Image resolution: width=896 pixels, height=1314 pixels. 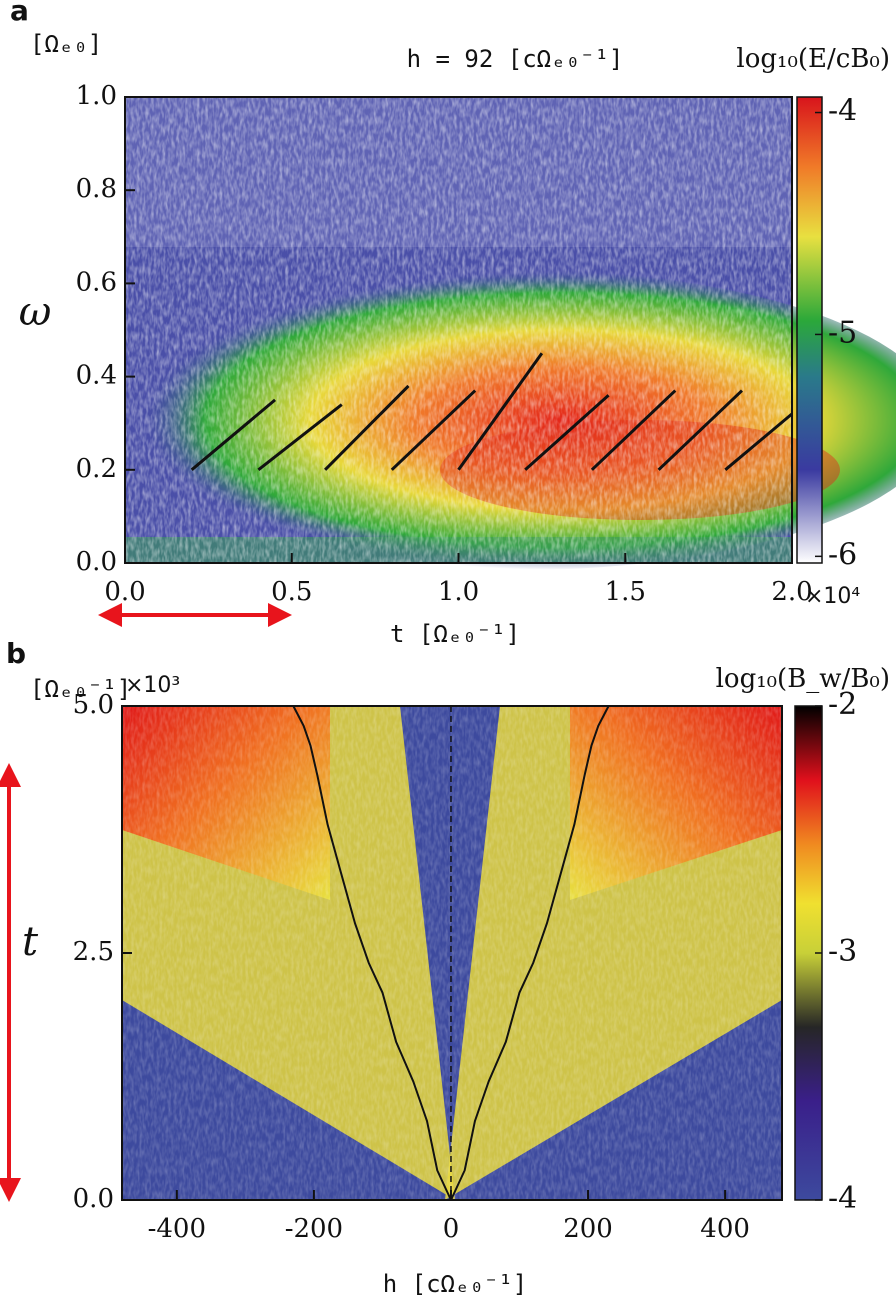 What do you see at coordinates (725, 1229) in the screenshot?
I see `x-tick-label: 400` at bounding box center [725, 1229].